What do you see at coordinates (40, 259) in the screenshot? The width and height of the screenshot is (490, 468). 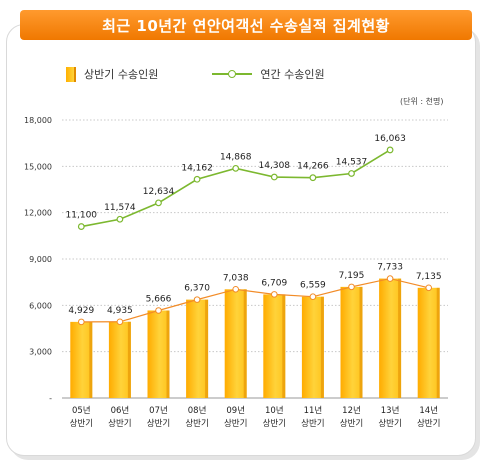 I see `y-tick-label: 9,000` at bounding box center [40, 259].